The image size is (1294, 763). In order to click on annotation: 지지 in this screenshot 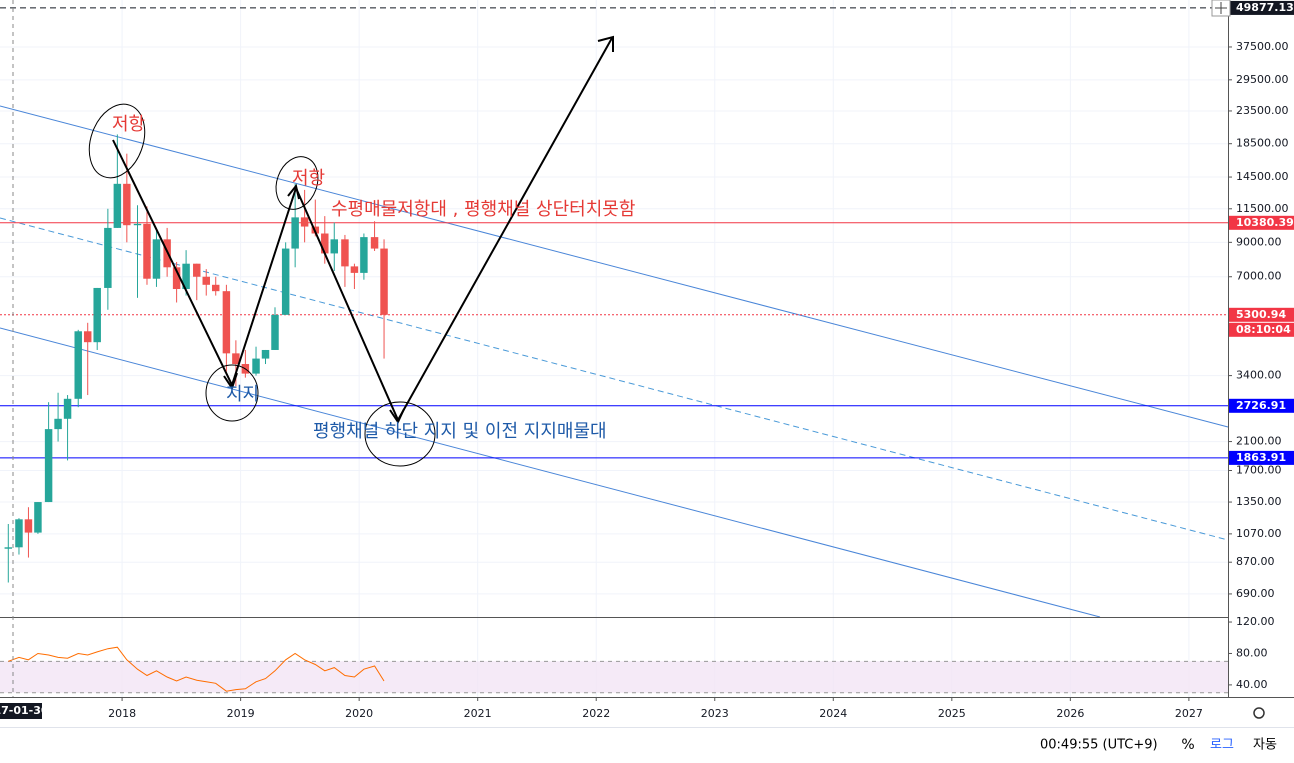, I will do `click(242, 394)`.